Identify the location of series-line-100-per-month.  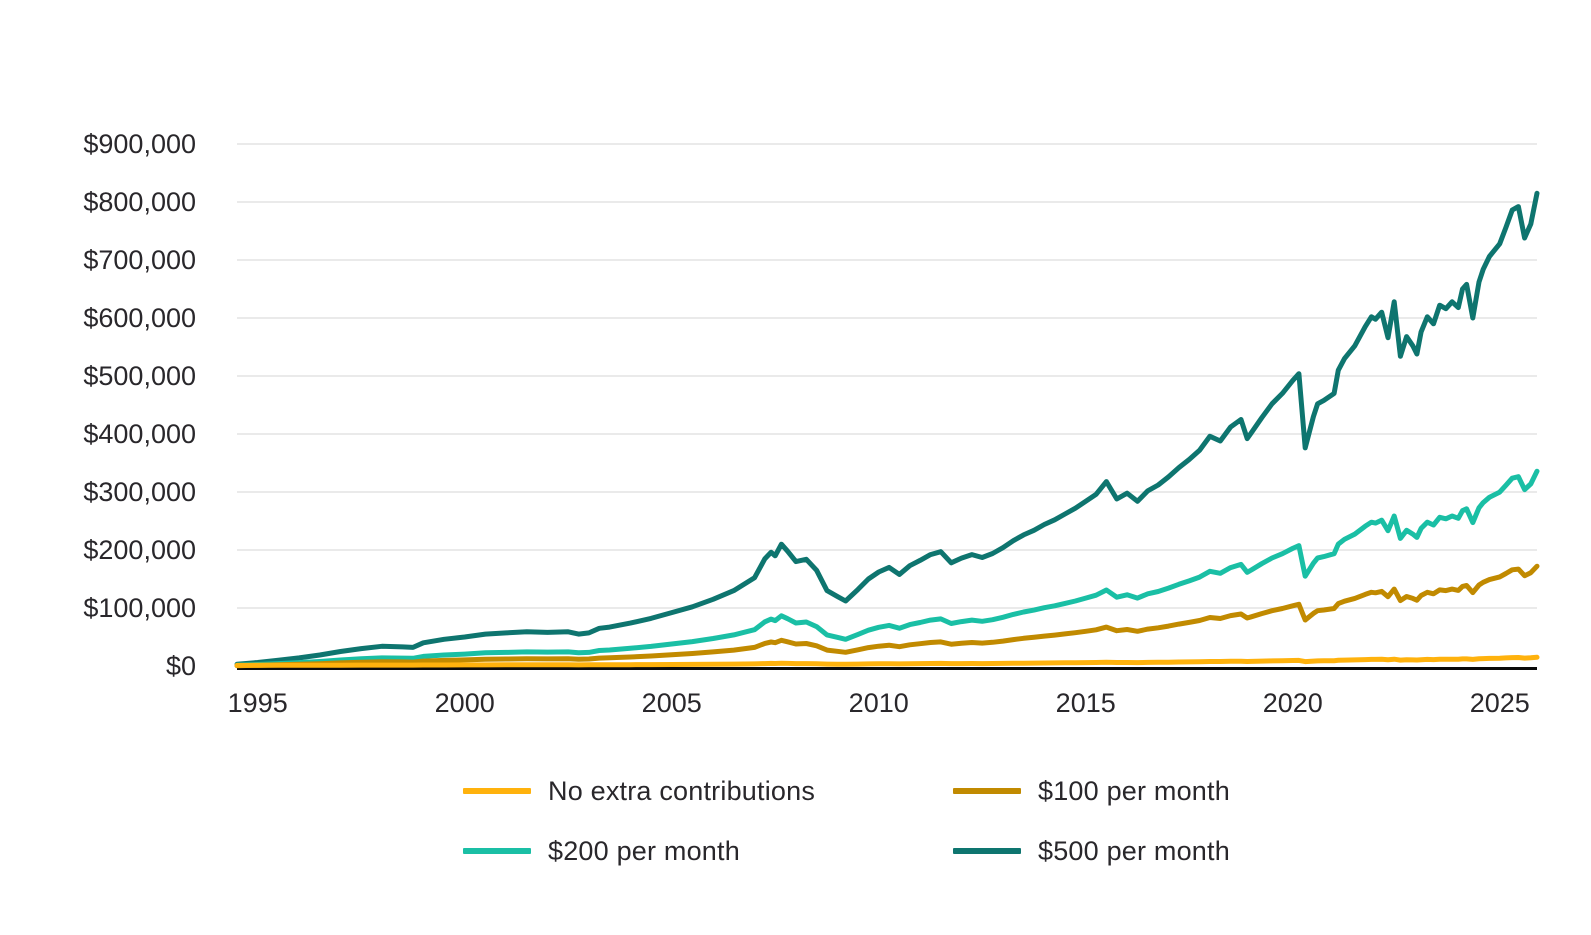
(887, 616).